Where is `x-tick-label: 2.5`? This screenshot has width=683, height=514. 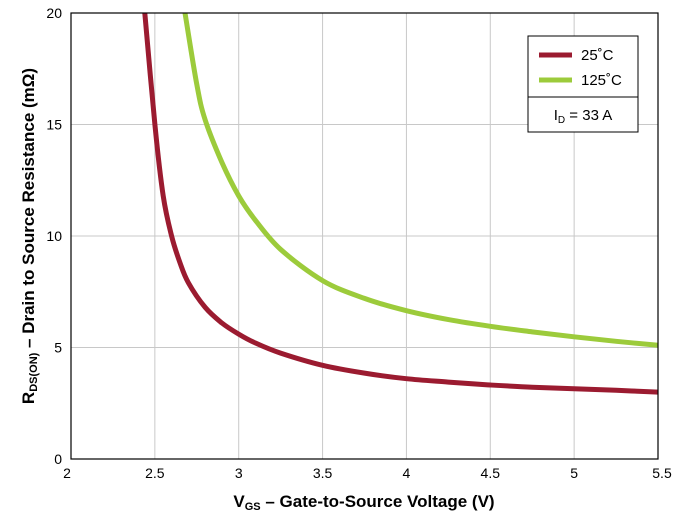
x-tick-label: 2.5 is located at coordinates (155, 473).